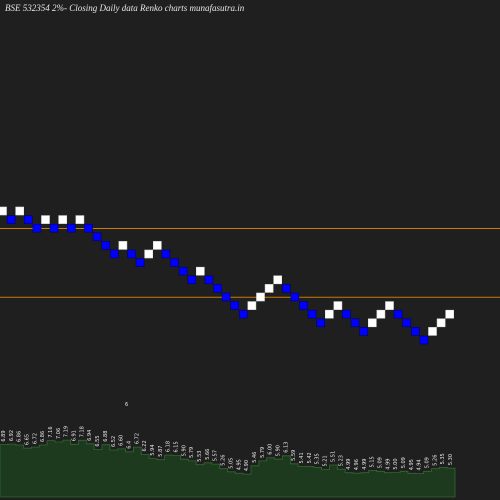  What do you see at coordinates (161, 451) in the screenshot?
I see `volume-label: 5.87` at bounding box center [161, 451].